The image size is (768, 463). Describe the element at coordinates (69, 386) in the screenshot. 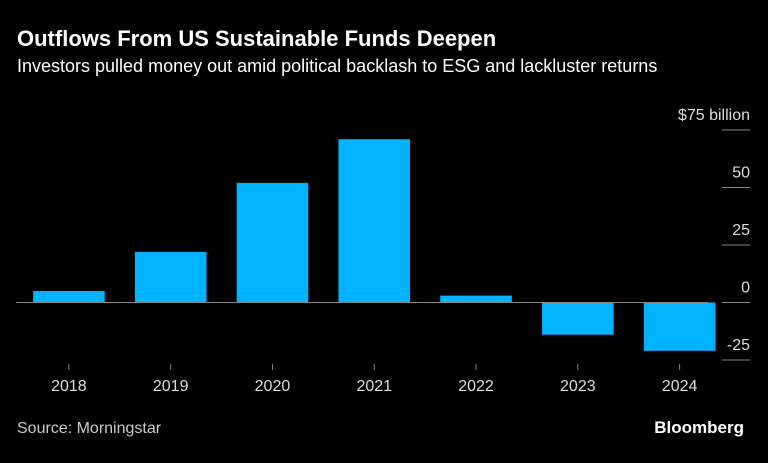

I see `x-tick-label: 2018` at that location.